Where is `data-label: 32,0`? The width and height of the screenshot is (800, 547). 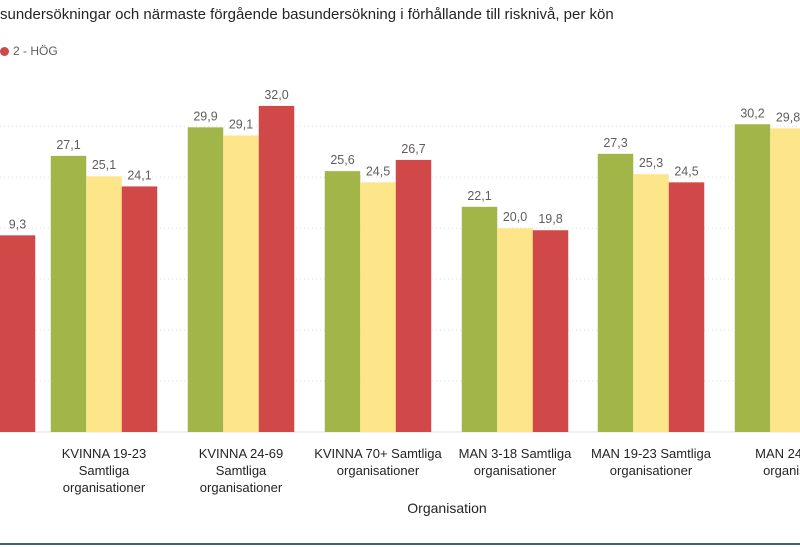
data-label: 32,0 is located at coordinates (276, 95).